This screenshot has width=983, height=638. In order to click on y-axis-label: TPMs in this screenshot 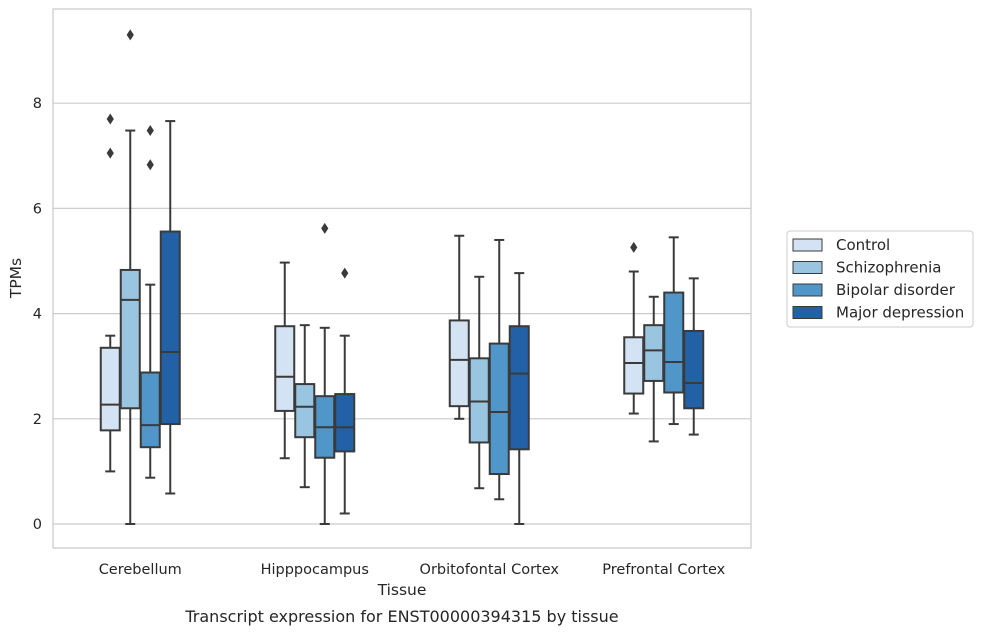, I will do `click(16, 278)`.